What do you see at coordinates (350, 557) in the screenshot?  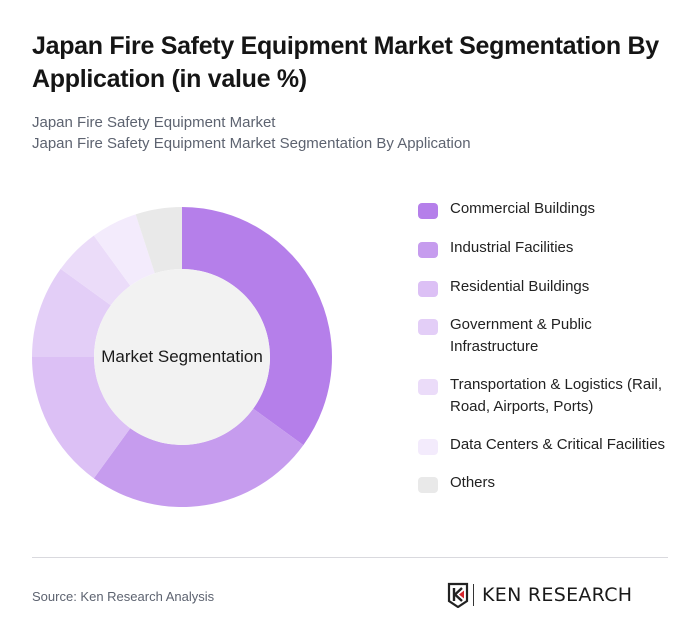 I see `footer-divider` at bounding box center [350, 557].